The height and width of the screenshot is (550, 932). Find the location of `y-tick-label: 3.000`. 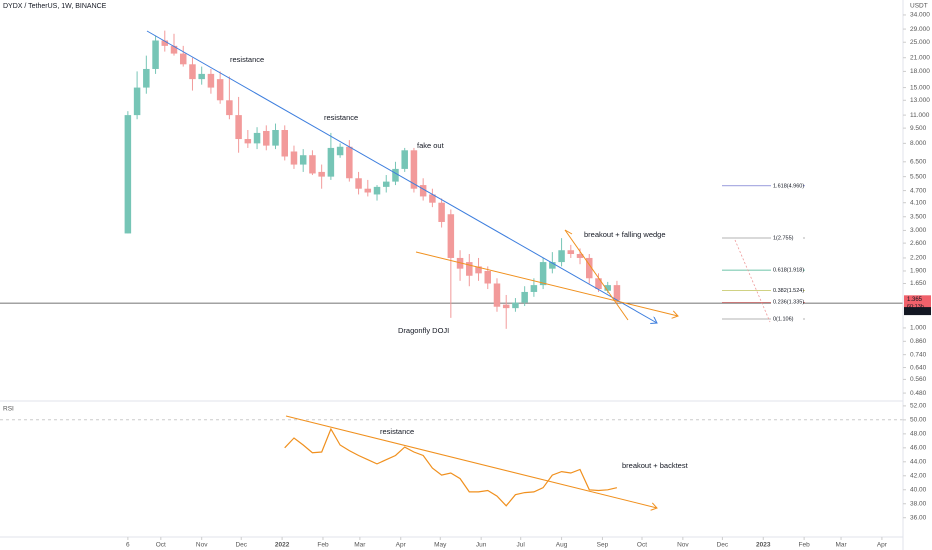

y-tick-label: 3.000 is located at coordinates (918, 230).